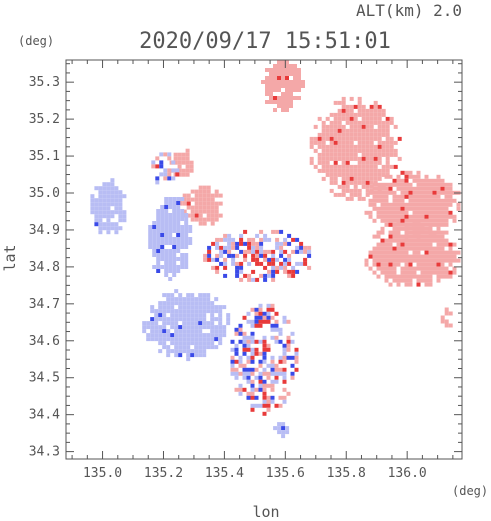  I want to click on tick-label: 34.7, so click(44, 304).